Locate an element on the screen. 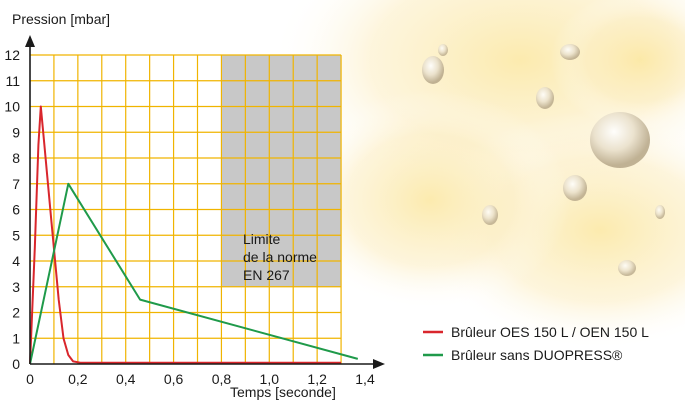 The width and height of the screenshot is (685, 401). y-tick-label: 3 is located at coordinates (16, 287).